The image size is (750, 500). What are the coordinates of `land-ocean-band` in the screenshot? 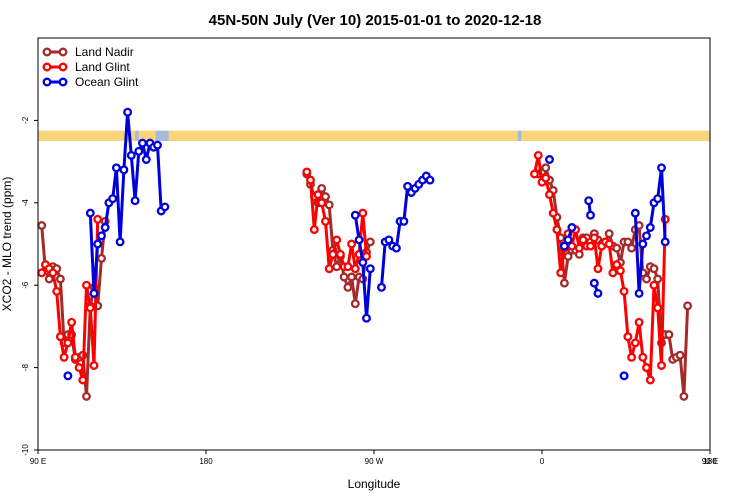 It's located at (374, 135).